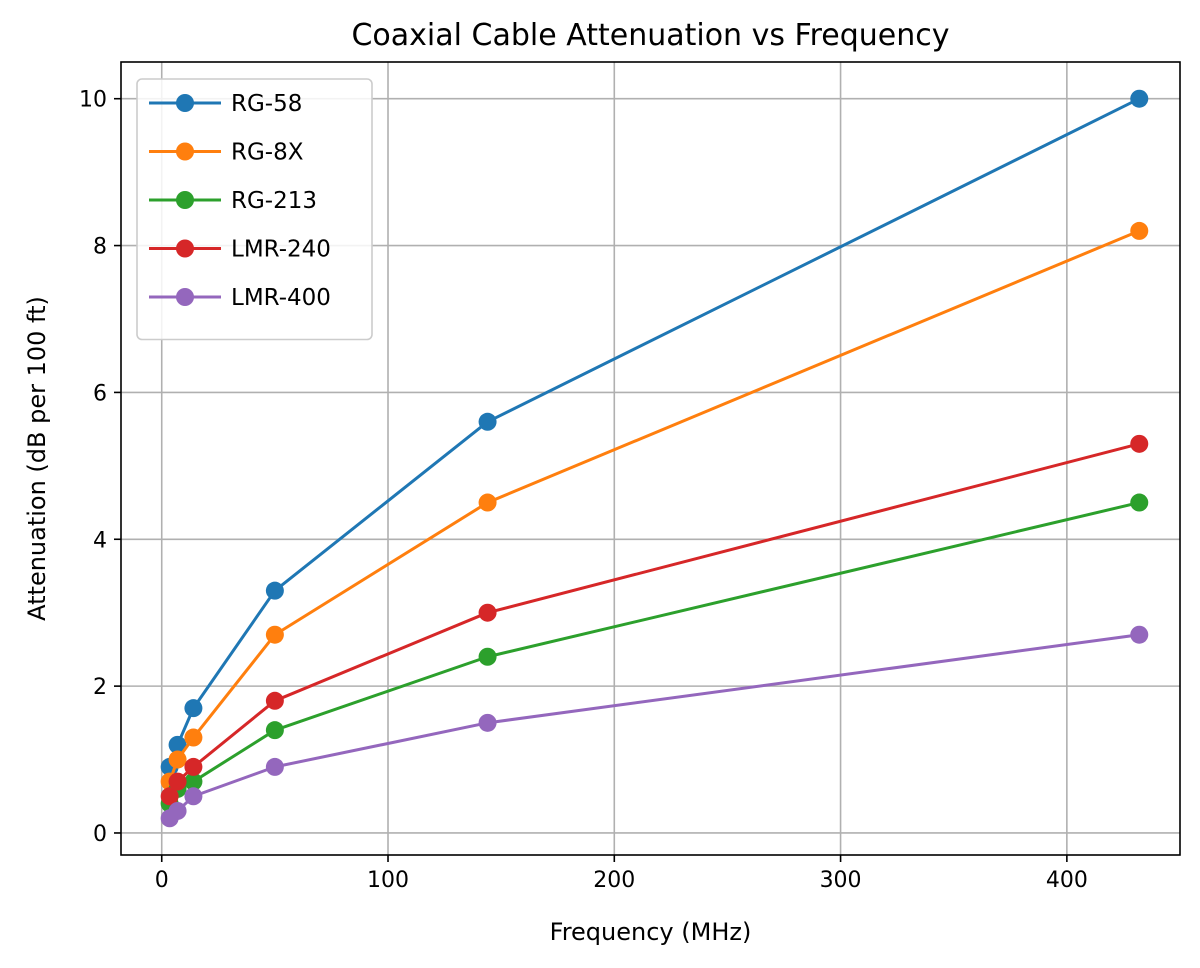 Image resolution: width=1200 pixels, height=968 pixels. What do you see at coordinates (37, 458) in the screenshot?
I see `y-axis-label: Attenuation (dB per 100 ft)` at bounding box center [37, 458].